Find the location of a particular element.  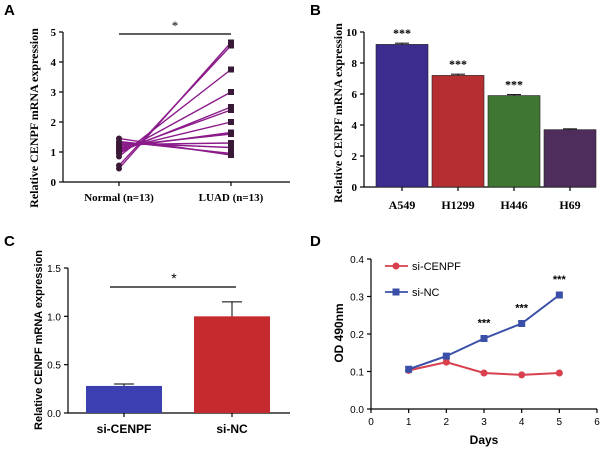

panel-a-ytick-label-4: 4 is located at coordinates (54, 63).